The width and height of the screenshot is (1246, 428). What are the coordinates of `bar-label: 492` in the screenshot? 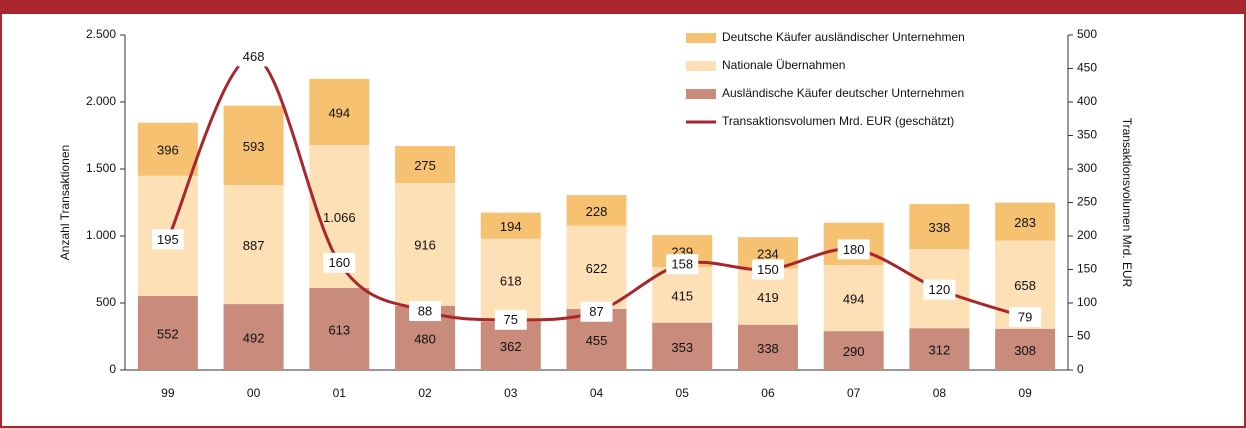 It's located at (254, 337).